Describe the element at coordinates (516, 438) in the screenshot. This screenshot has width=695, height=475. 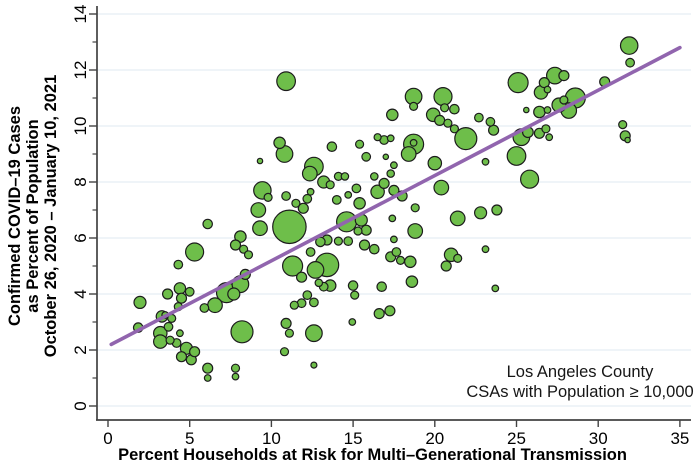
I see `x-tick-label: 25` at that location.